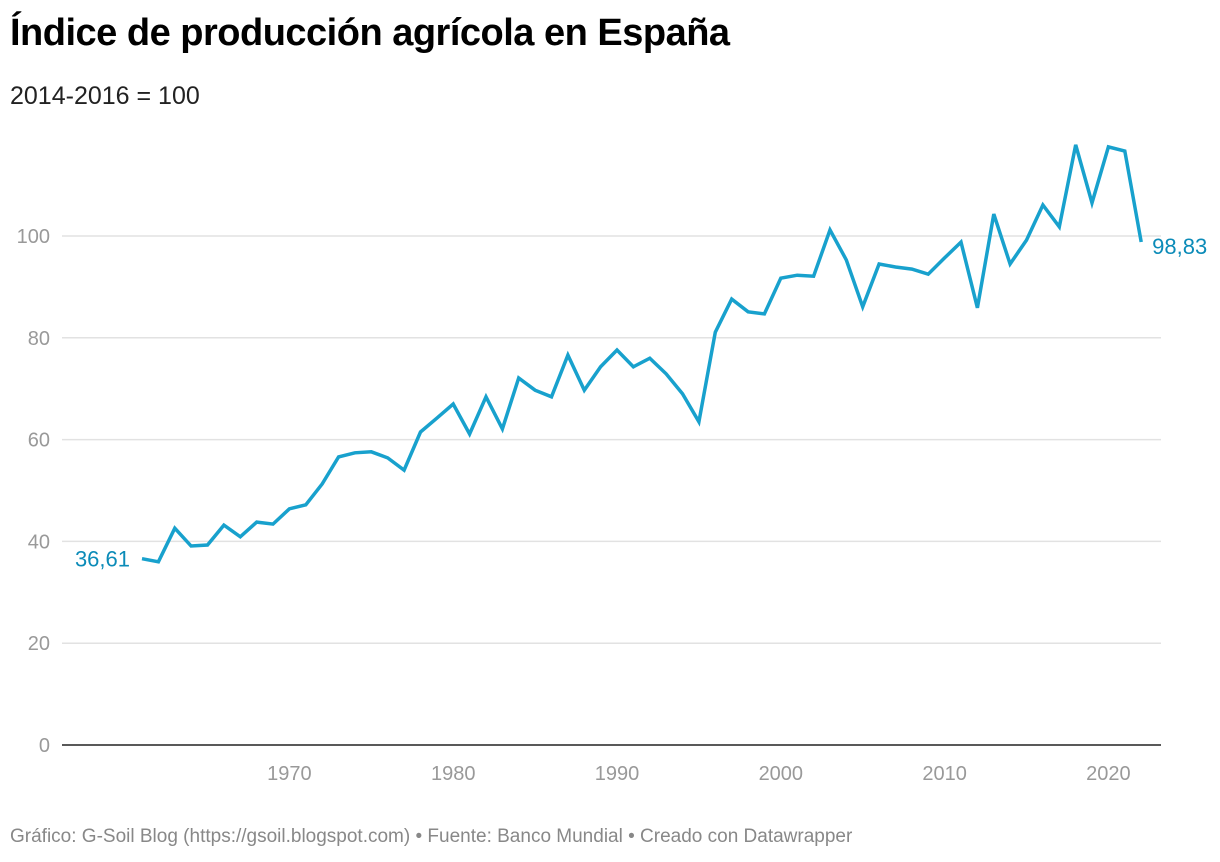  Describe the element at coordinates (44, 746) in the screenshot. I see `y-tick-label: 0` at that location.